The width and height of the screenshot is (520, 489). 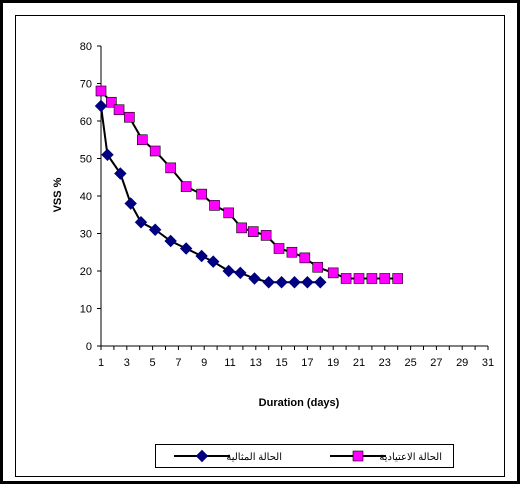 I want to click on y-axis-title: VSS %, so click(x=58, y=194).